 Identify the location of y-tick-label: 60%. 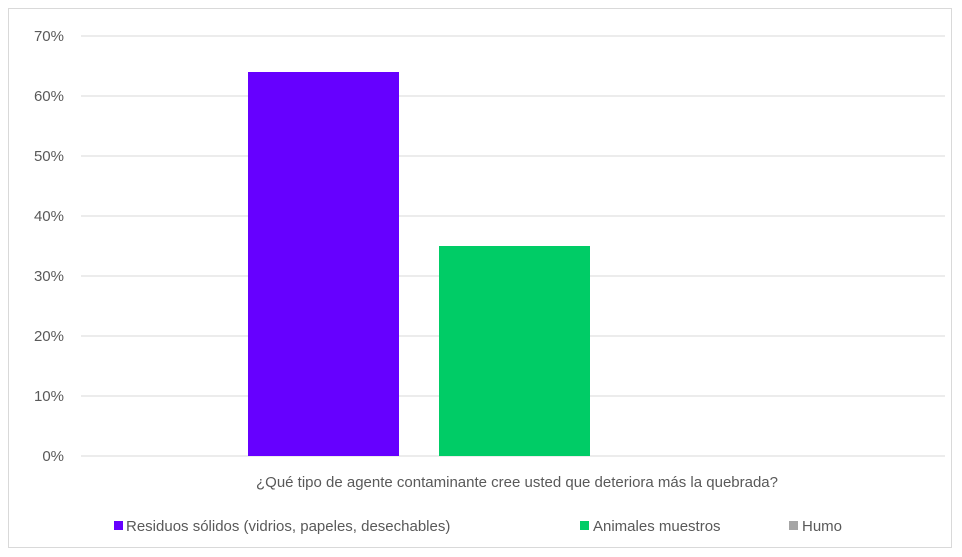
(49, 96).